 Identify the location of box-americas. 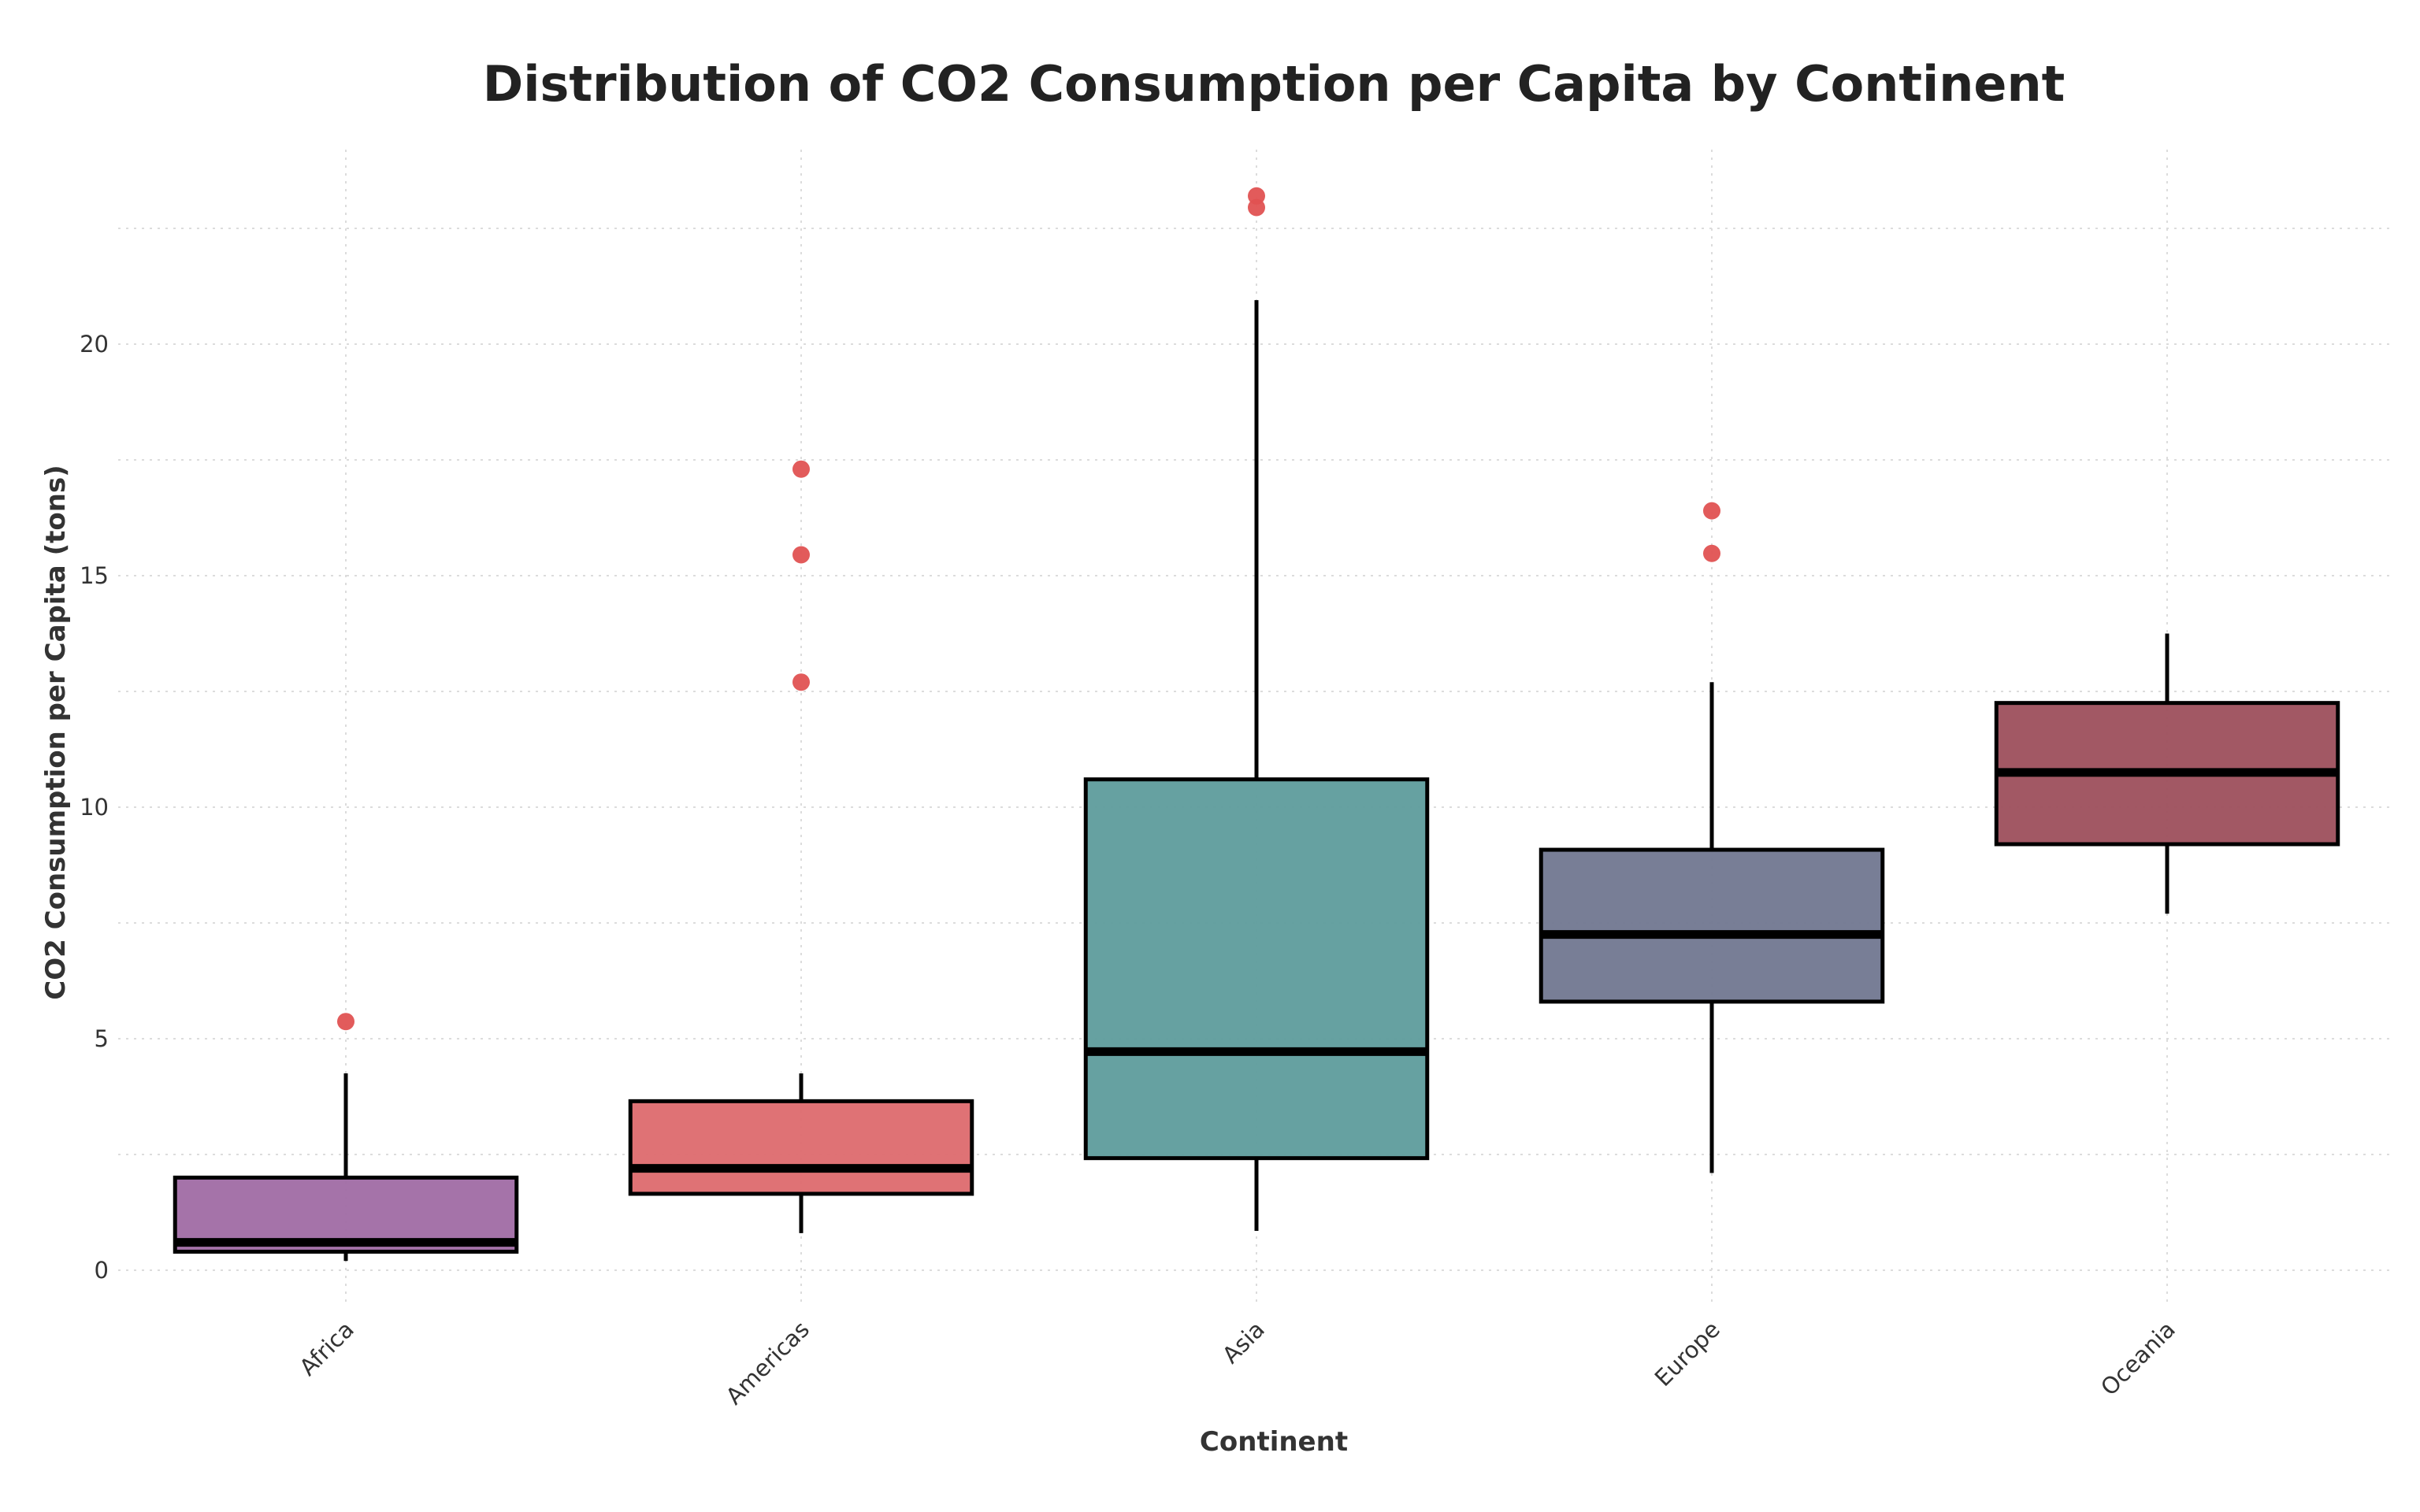
(801, 1153).